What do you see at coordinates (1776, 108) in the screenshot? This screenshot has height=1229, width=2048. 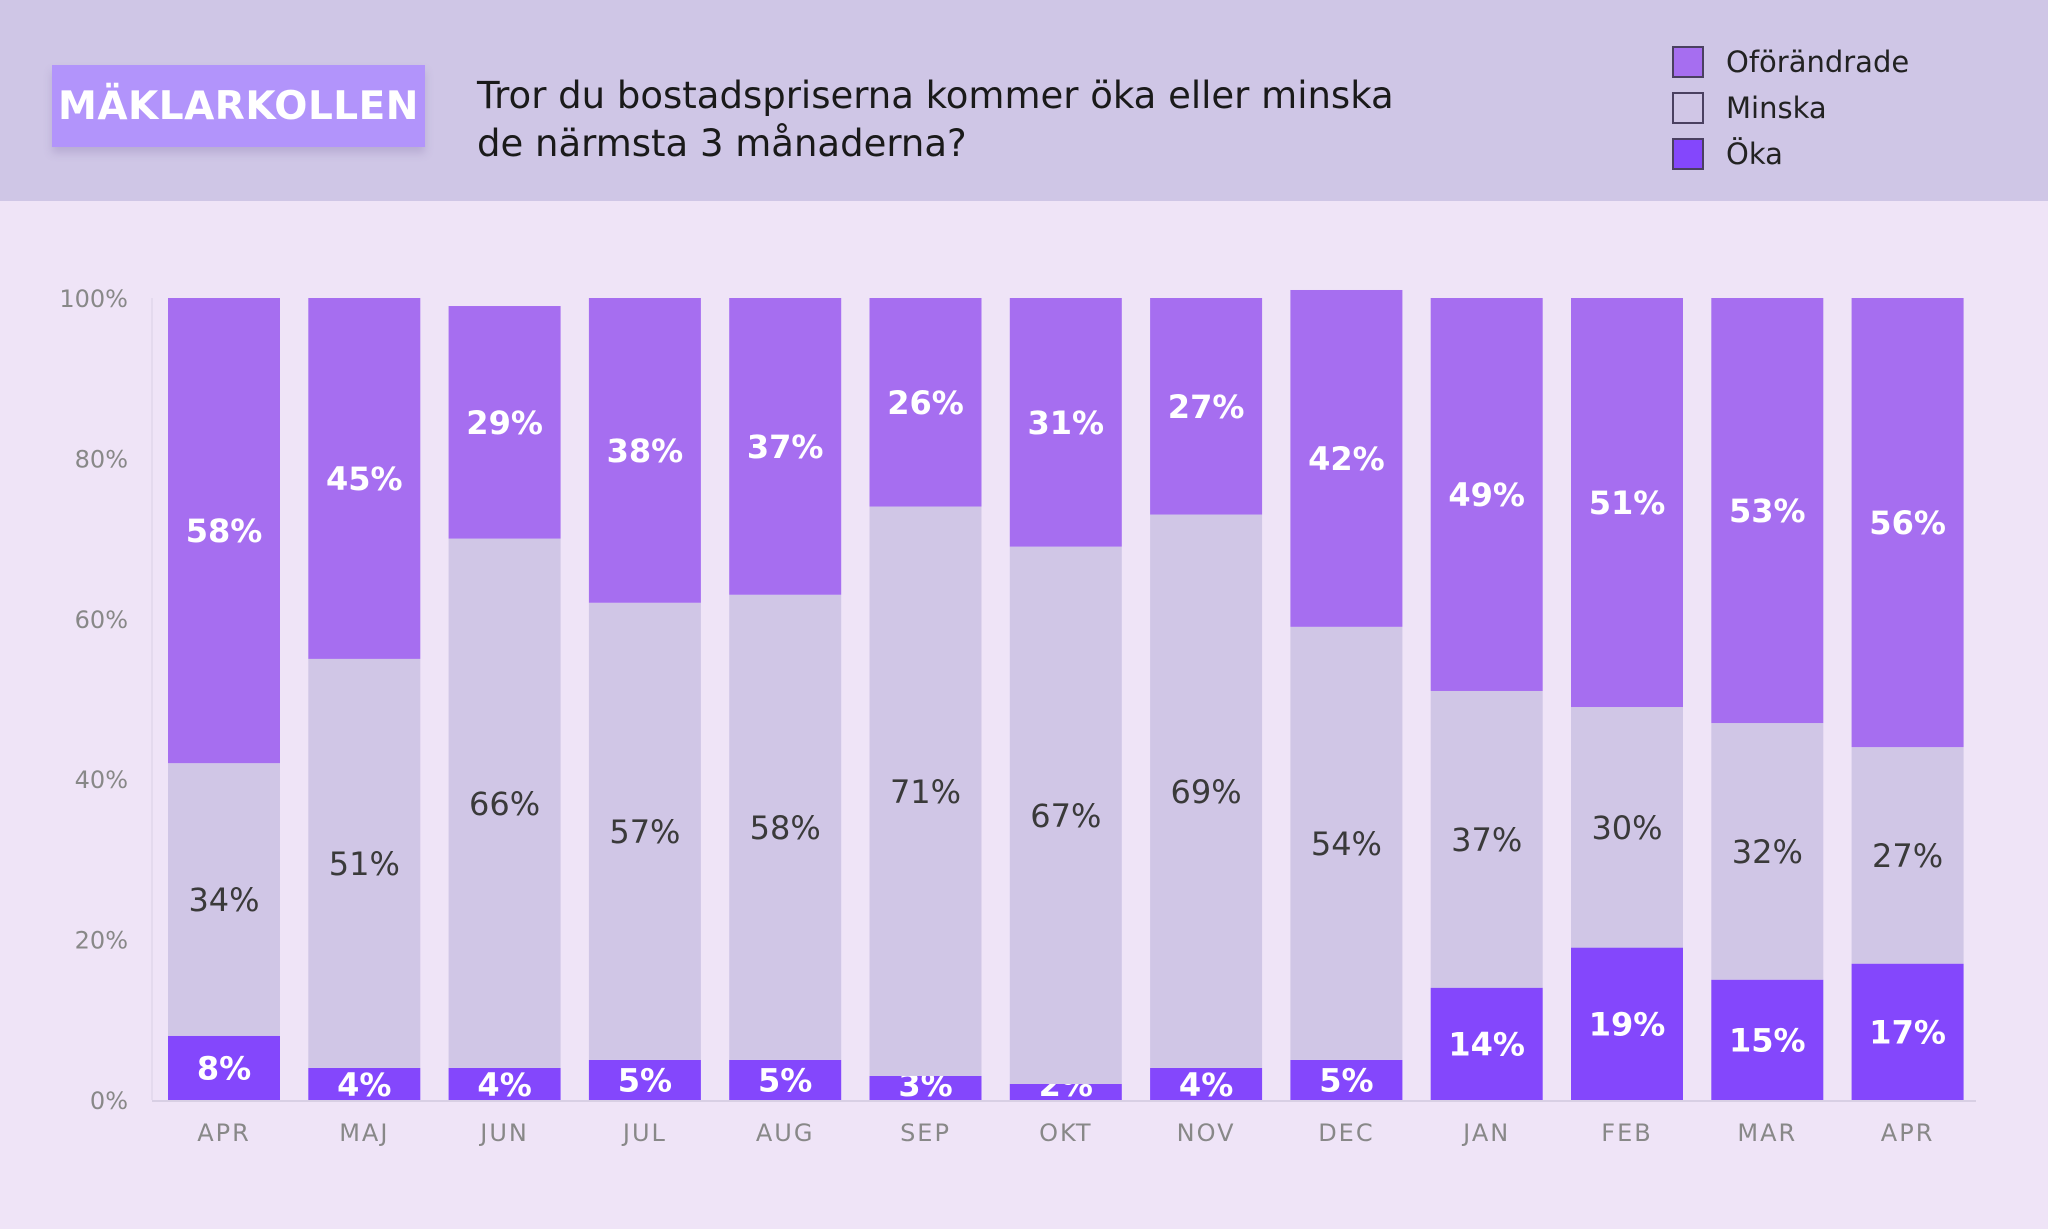 I see `legend-label: Minska` at bounding box center [1776, 108].